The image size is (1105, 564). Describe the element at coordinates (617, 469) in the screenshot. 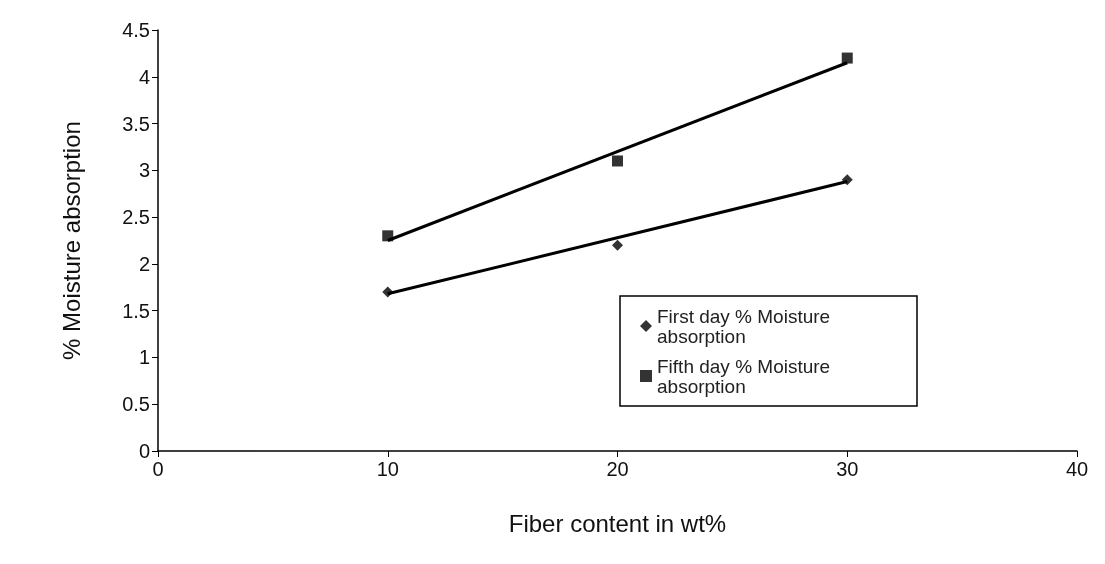

I see `x-tick-label: 20` at that location.